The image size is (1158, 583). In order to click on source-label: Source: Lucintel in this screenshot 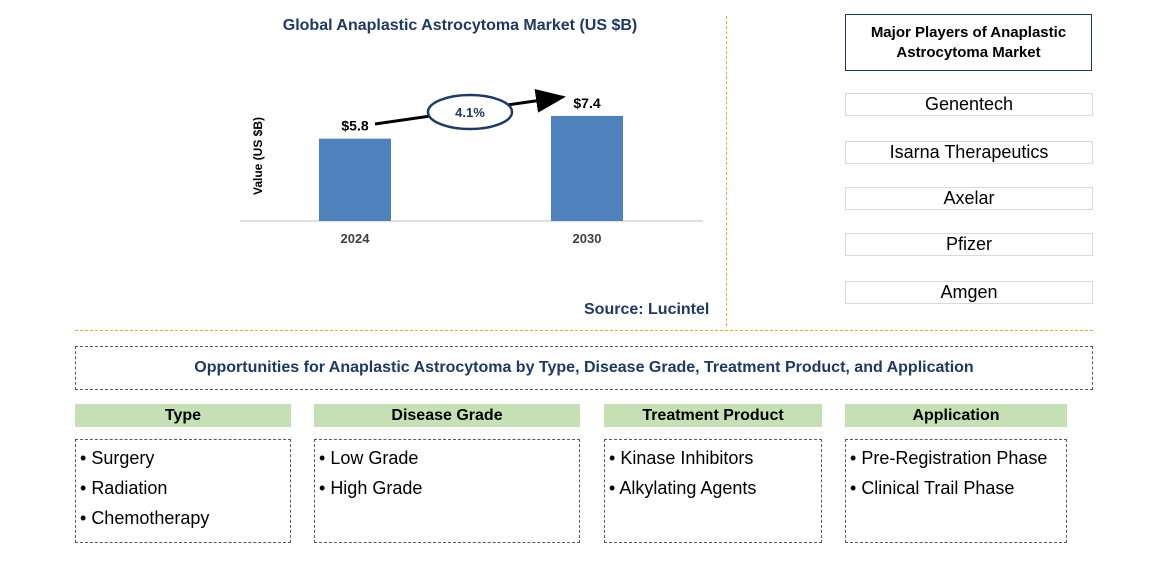, I will do `click(647, 309)`.